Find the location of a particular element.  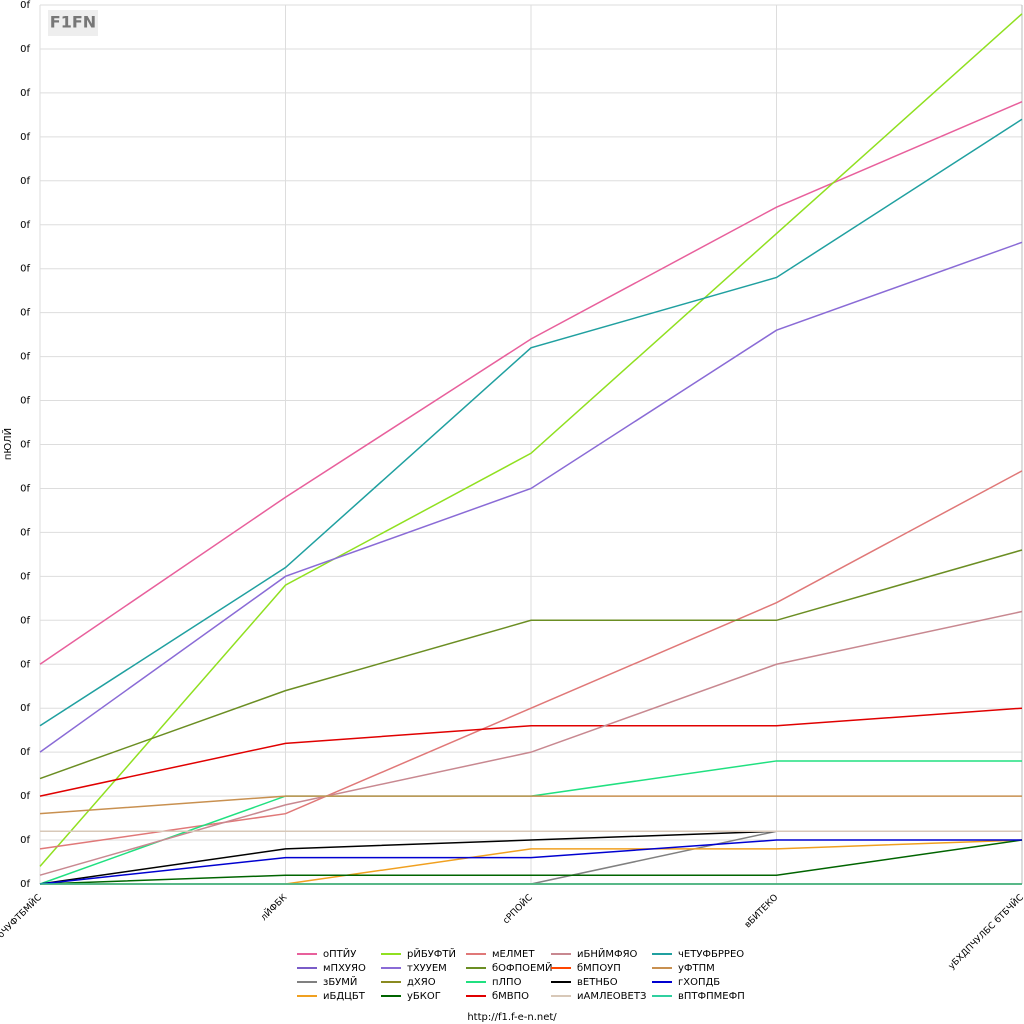

x-tick-label: сРПОЙС is located at coordinates (517, 908).